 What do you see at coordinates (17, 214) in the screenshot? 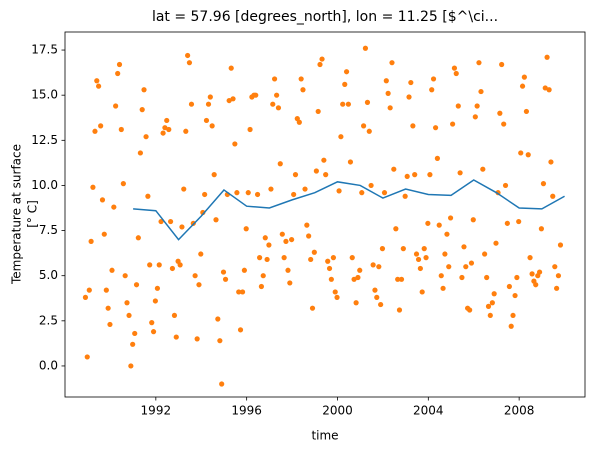
I see `y-axis-label: Temperature at surface` at bounding box center [17, 214].